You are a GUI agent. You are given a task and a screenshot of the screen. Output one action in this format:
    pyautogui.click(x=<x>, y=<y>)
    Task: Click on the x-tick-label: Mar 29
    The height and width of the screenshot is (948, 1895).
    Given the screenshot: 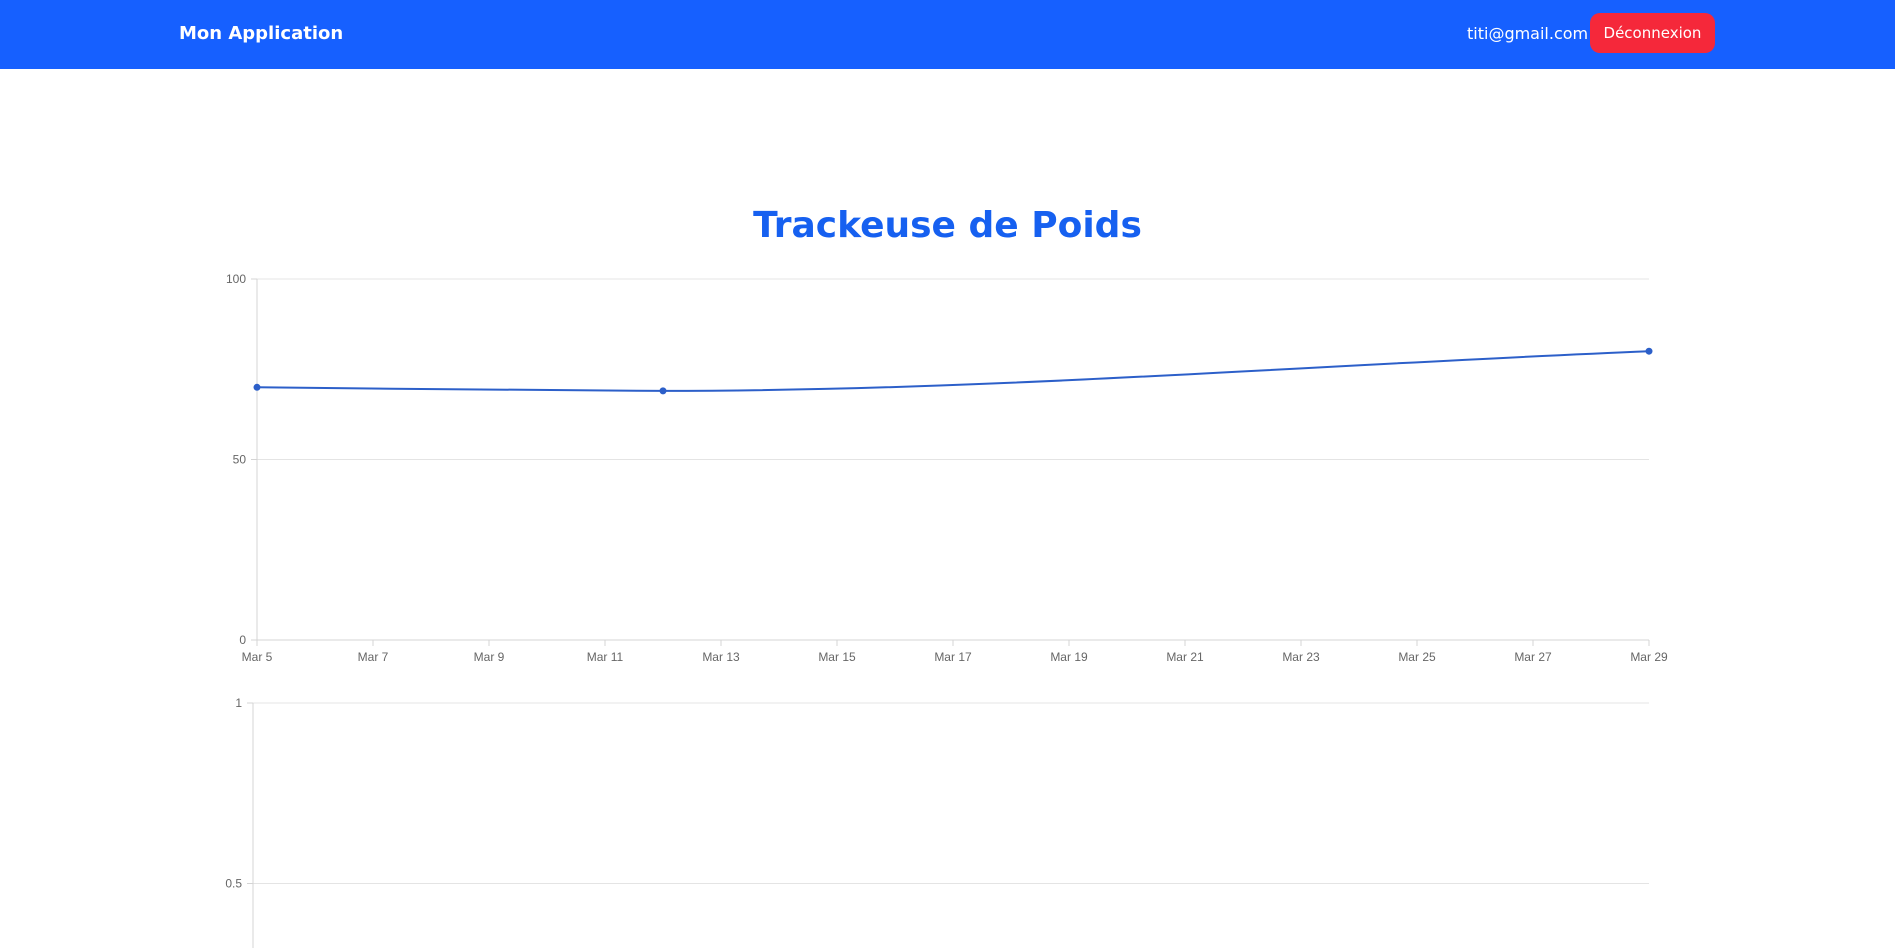 What is the action you would take?
    pyautogui.click(x=1649, y=657)
    